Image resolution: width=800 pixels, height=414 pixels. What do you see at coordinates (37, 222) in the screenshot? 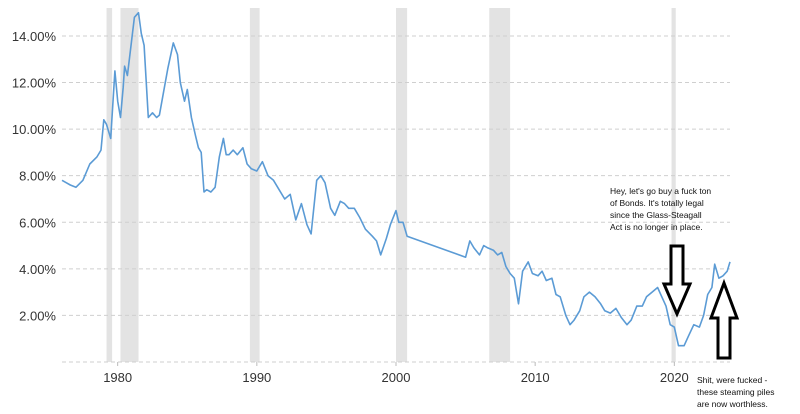
I see `y-tick-label: 6.00%` at bounding box center [37, 222].